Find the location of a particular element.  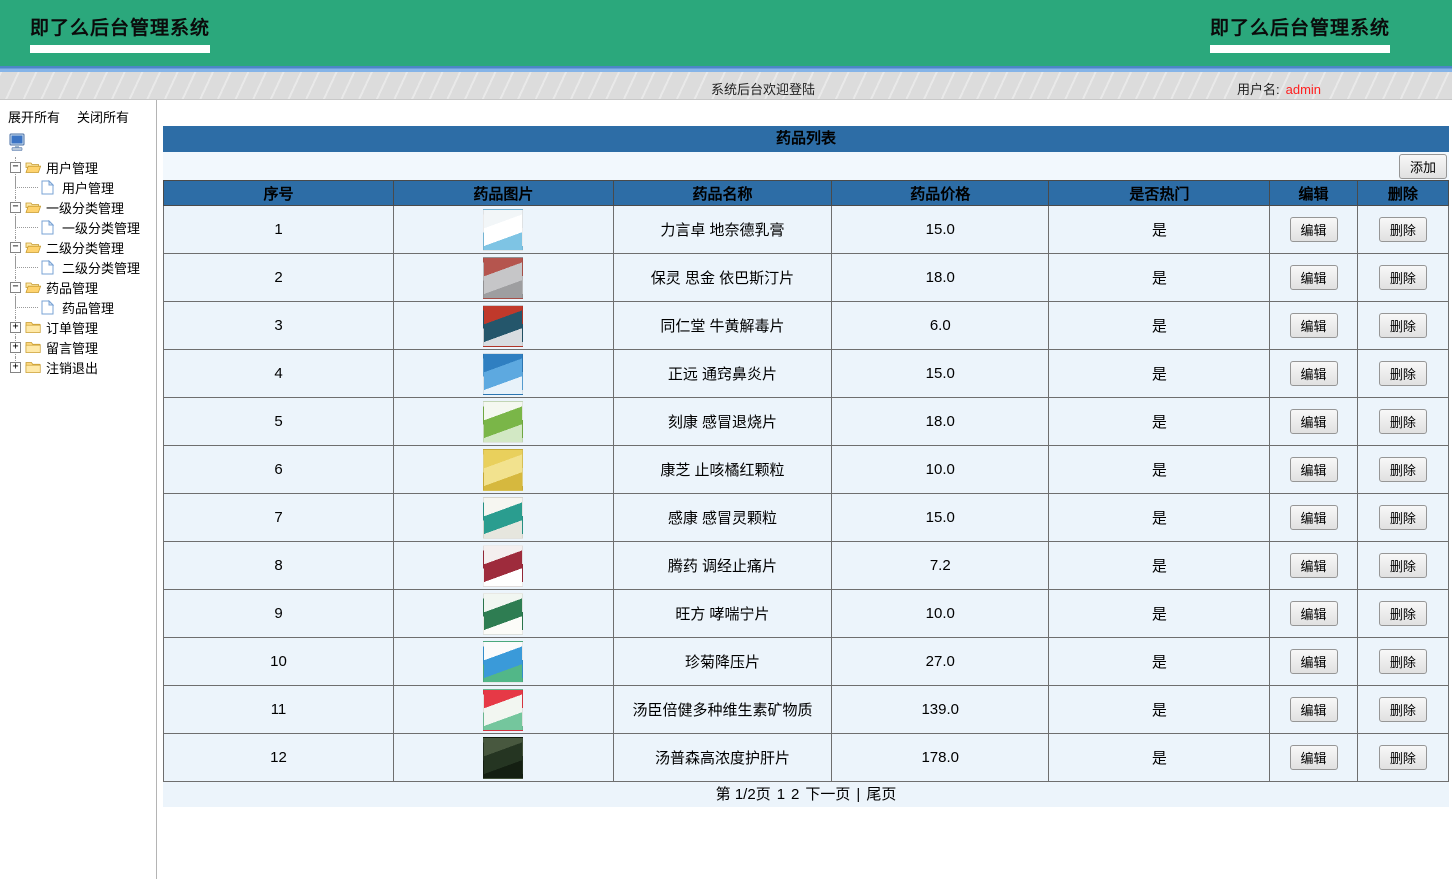

pagination-link: 尾页 is located at coordinates (881, 794).